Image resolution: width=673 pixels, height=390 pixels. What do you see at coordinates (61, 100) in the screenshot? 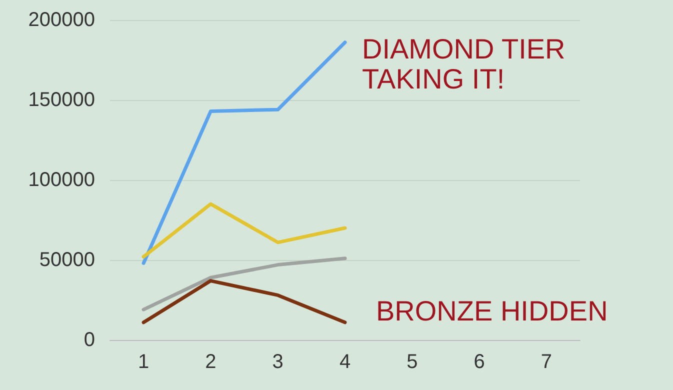
I see `y-tick-label: 150000` at bounding box center [61, 100].